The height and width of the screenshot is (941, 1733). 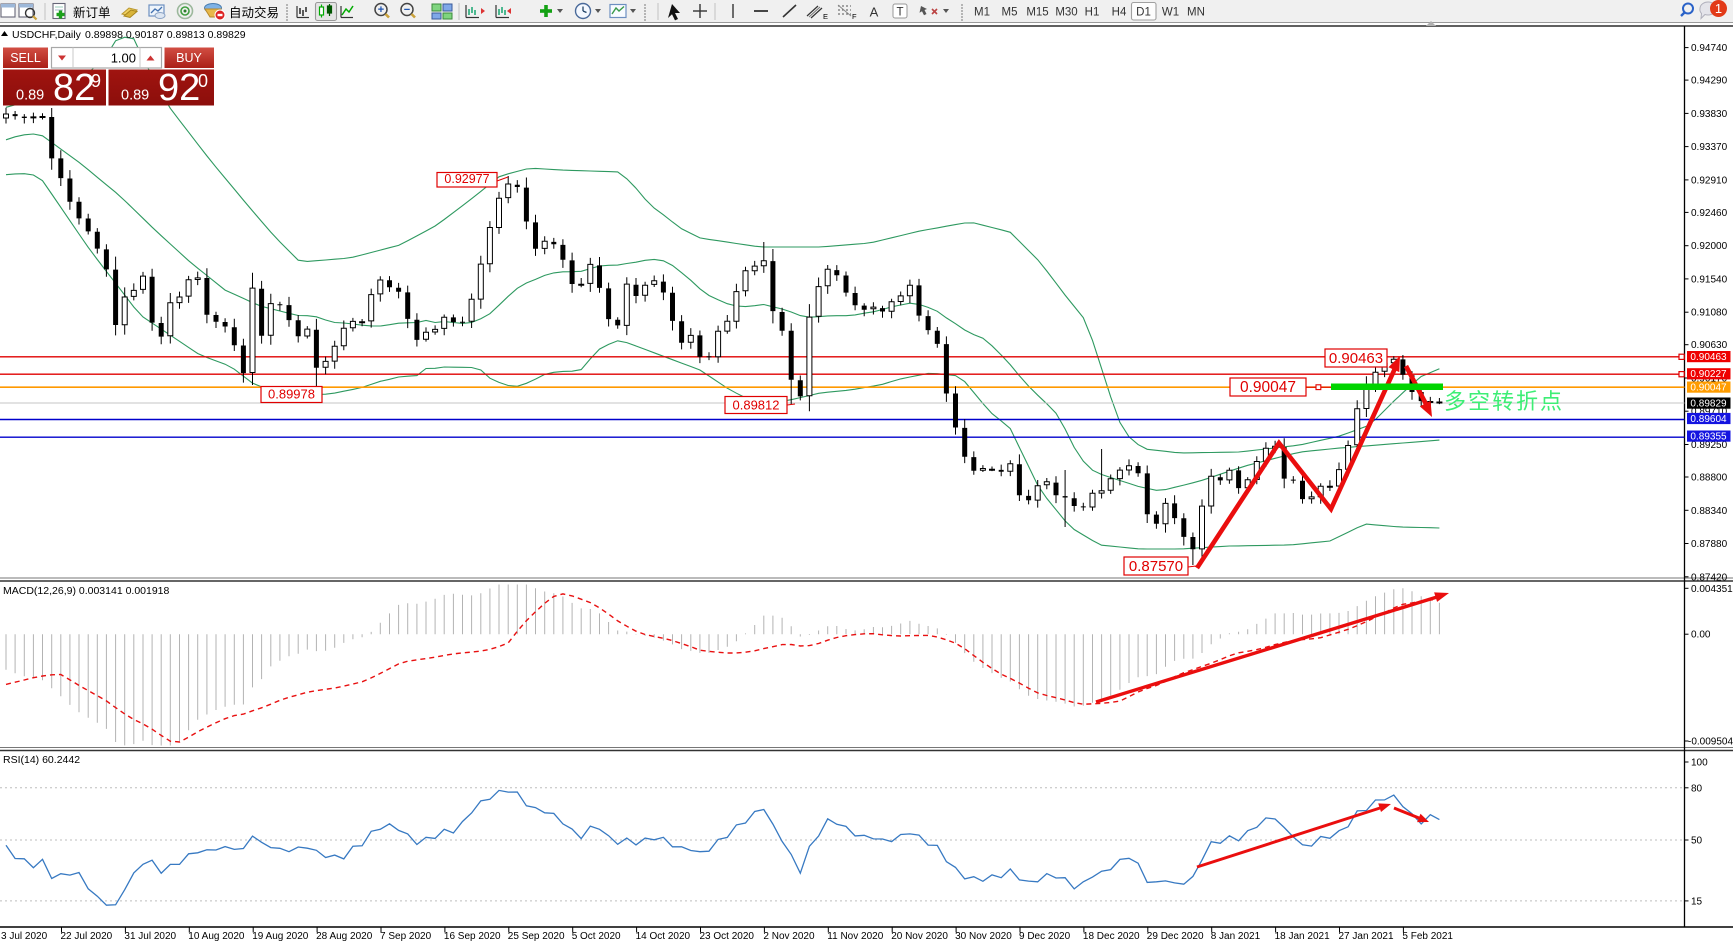 I want to click on svg-text: 0.89829, so click(x=1708, y=404).